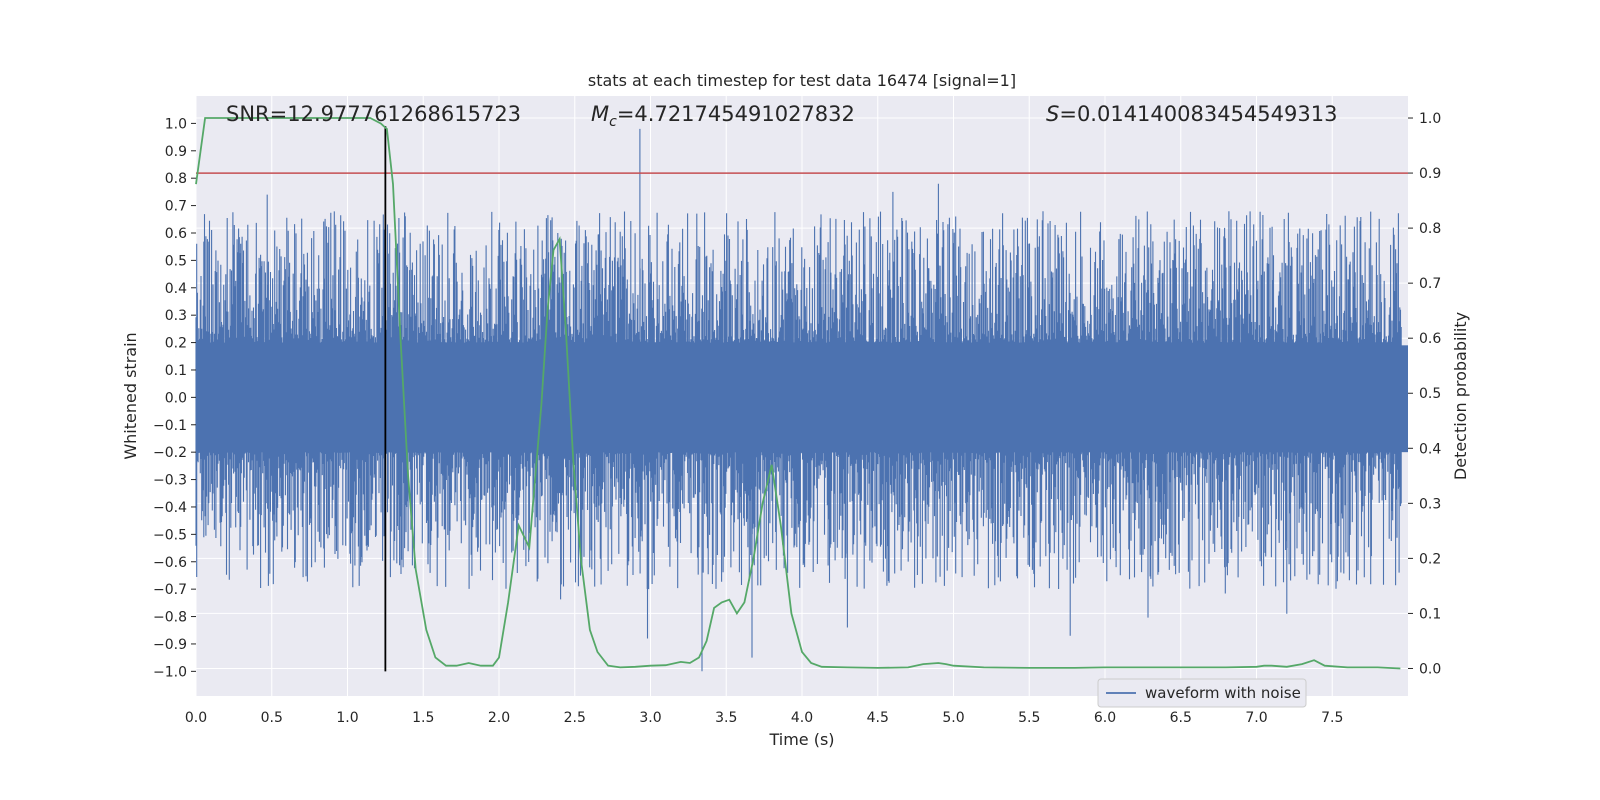 This screenshot has width=1600, height=800. What do you see at coordinates (423, 718) in the screenshot?
I see `x-tick-label: 1.5` at bounding box center [423, 718].